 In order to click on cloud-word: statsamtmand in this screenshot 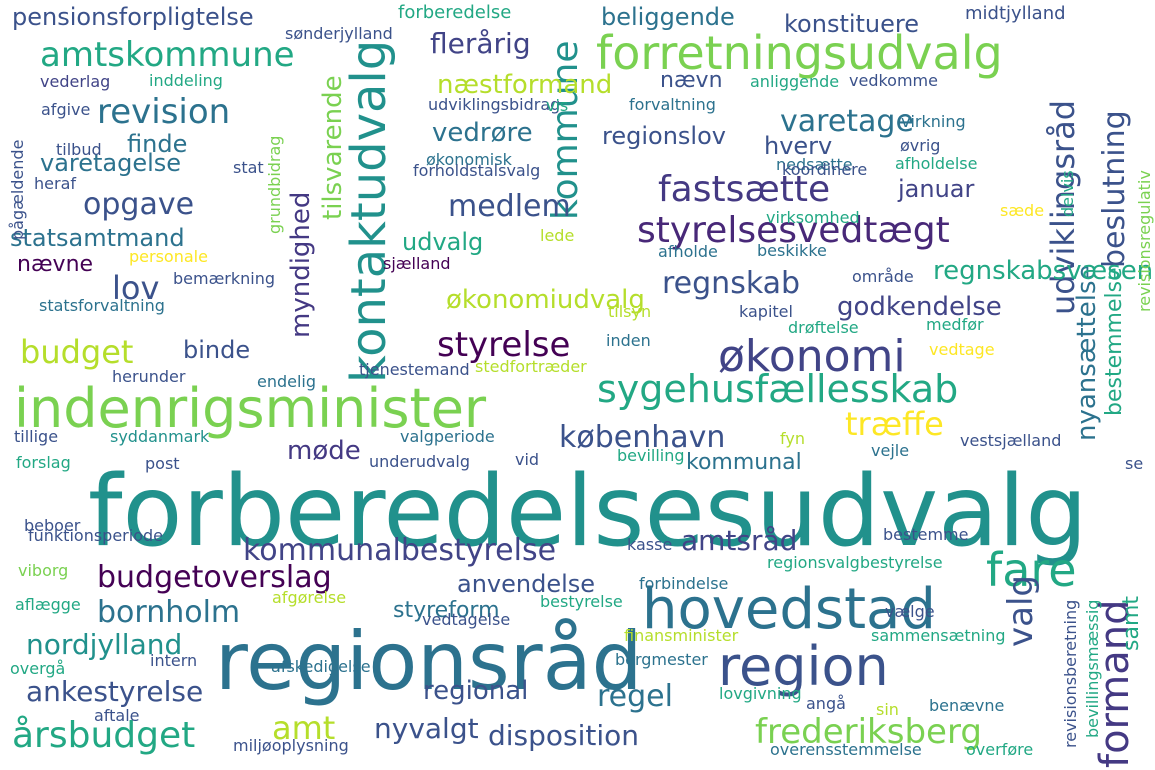, I will do `click(97, 238)`.